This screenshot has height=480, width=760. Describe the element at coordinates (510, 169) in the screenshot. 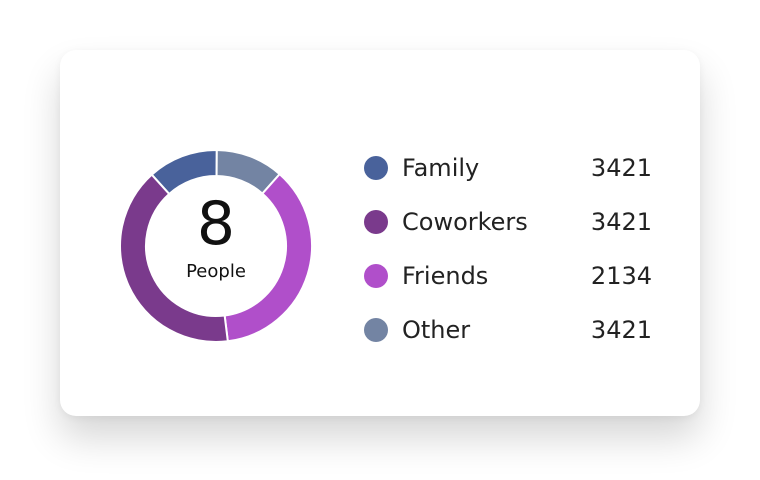

I see `legend-item-family: Family 3421` at that location.